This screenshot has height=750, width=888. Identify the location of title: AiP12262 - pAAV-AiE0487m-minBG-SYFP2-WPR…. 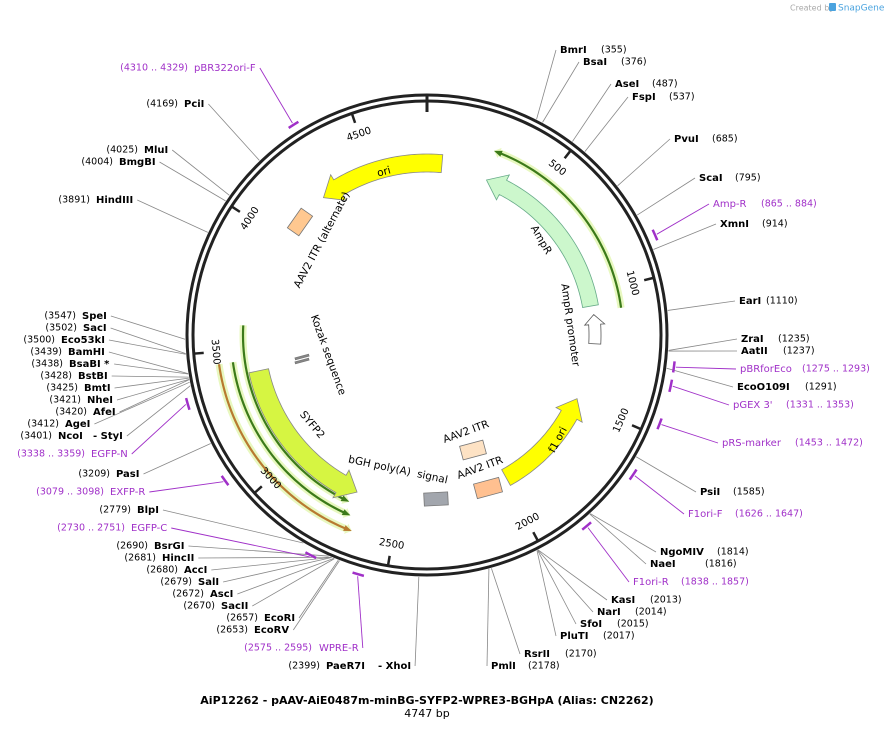
(426, 700).